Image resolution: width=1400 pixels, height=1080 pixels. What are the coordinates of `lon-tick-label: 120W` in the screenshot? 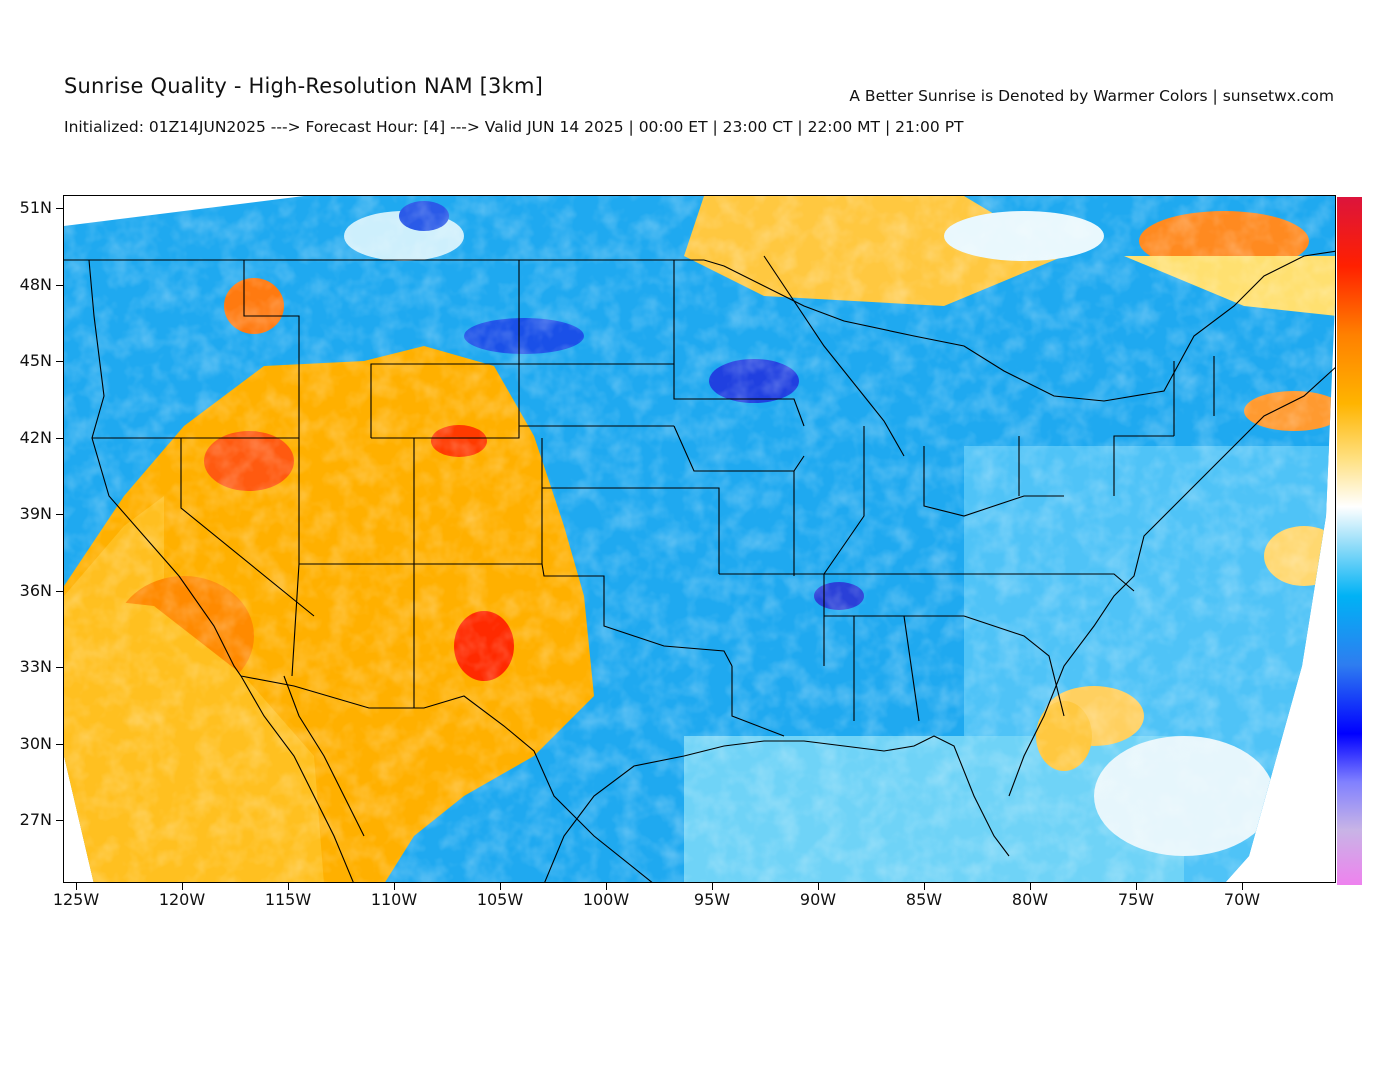 It's located at (182, 899).